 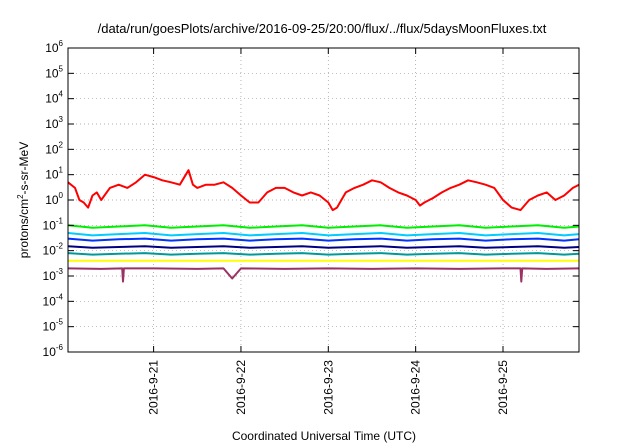 I want to click on x-axis-label: Coordinated Universal Time (UTC), so click(x=324, y=436).